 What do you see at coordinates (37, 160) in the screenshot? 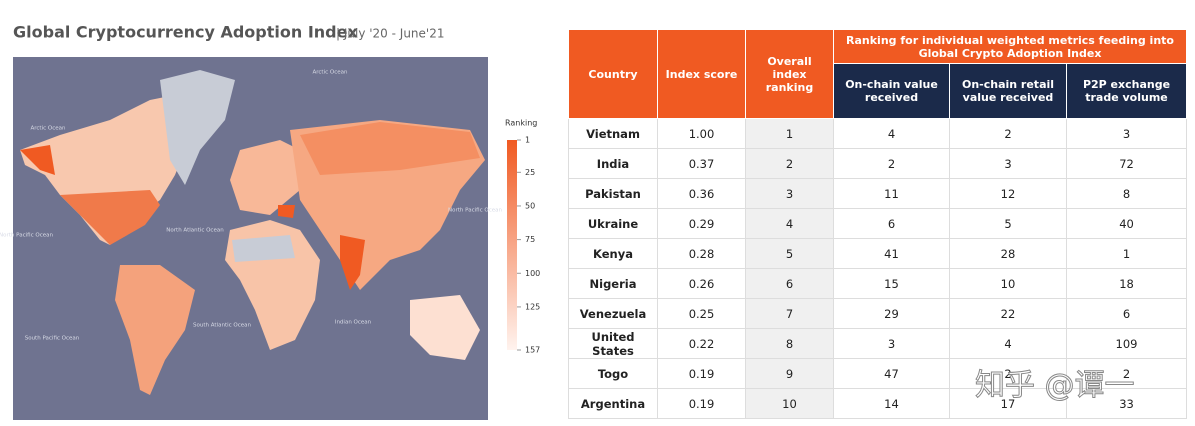
I see `alaska` at bounding box center [37, 160].